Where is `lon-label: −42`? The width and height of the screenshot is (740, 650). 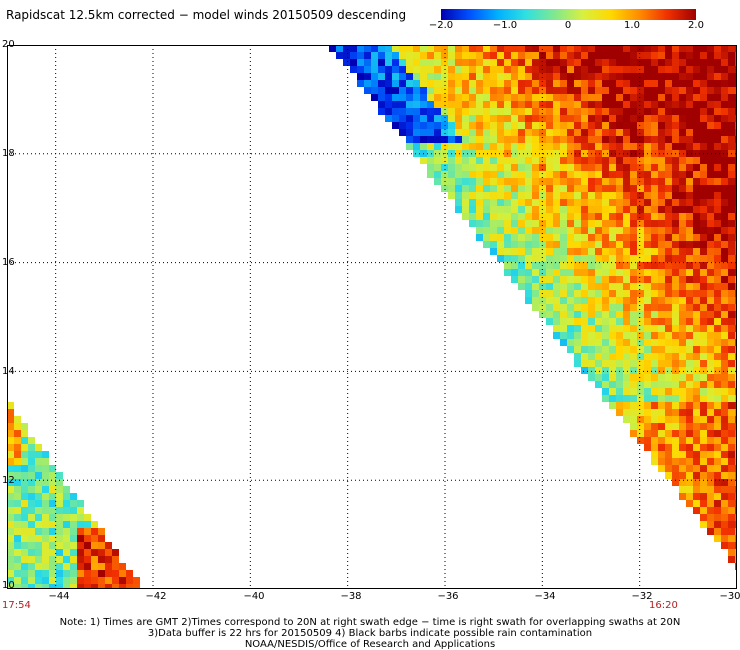 lon-label: −42 is located at coordinates (156, 596).